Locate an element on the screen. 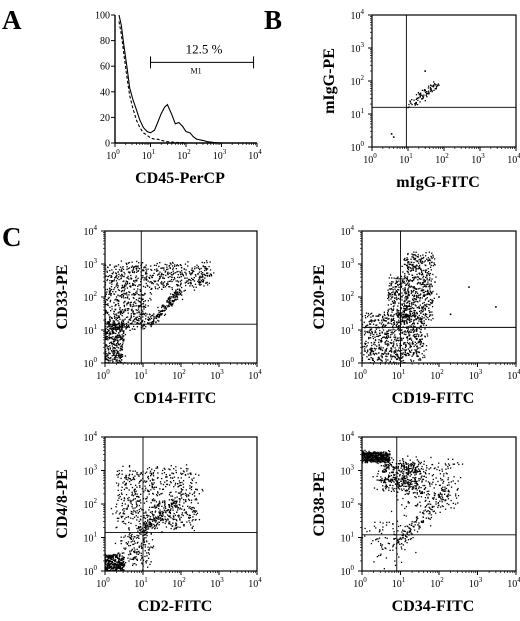 The image size is (520, 621). x-tick-base: 10 is located at coordinates (512, 160).